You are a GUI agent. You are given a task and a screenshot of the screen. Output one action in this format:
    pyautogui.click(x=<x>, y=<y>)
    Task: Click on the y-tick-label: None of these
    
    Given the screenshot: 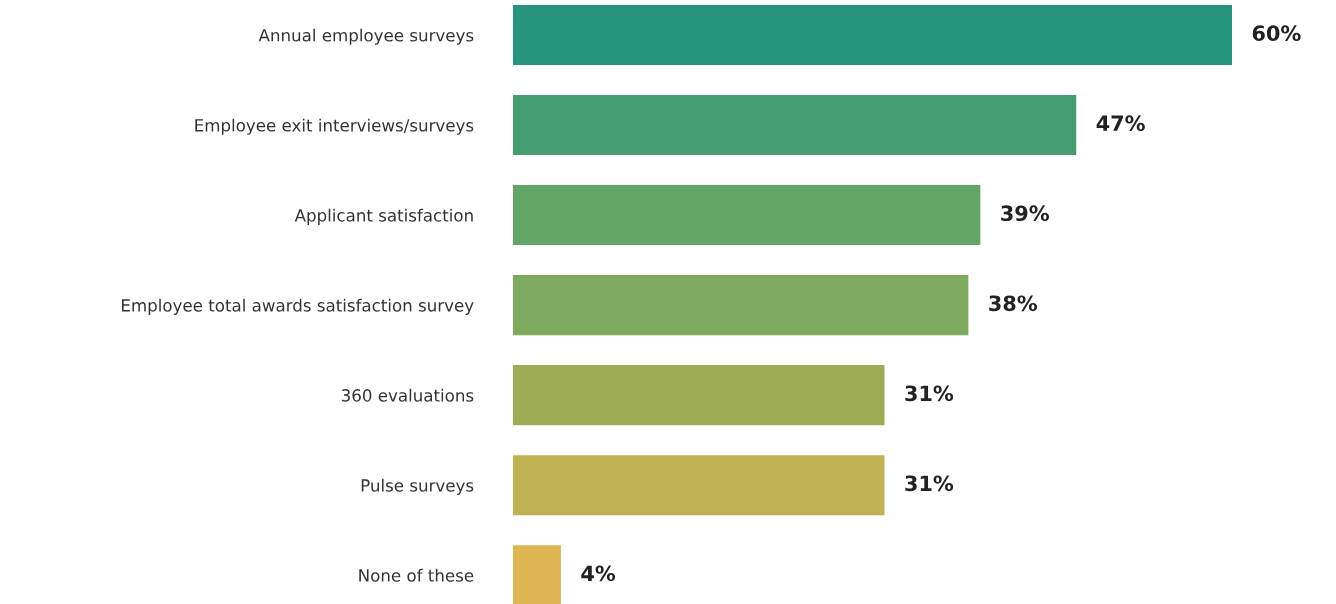 What is the action you would take?
    pyautogui.click(x=416, y=575)
    